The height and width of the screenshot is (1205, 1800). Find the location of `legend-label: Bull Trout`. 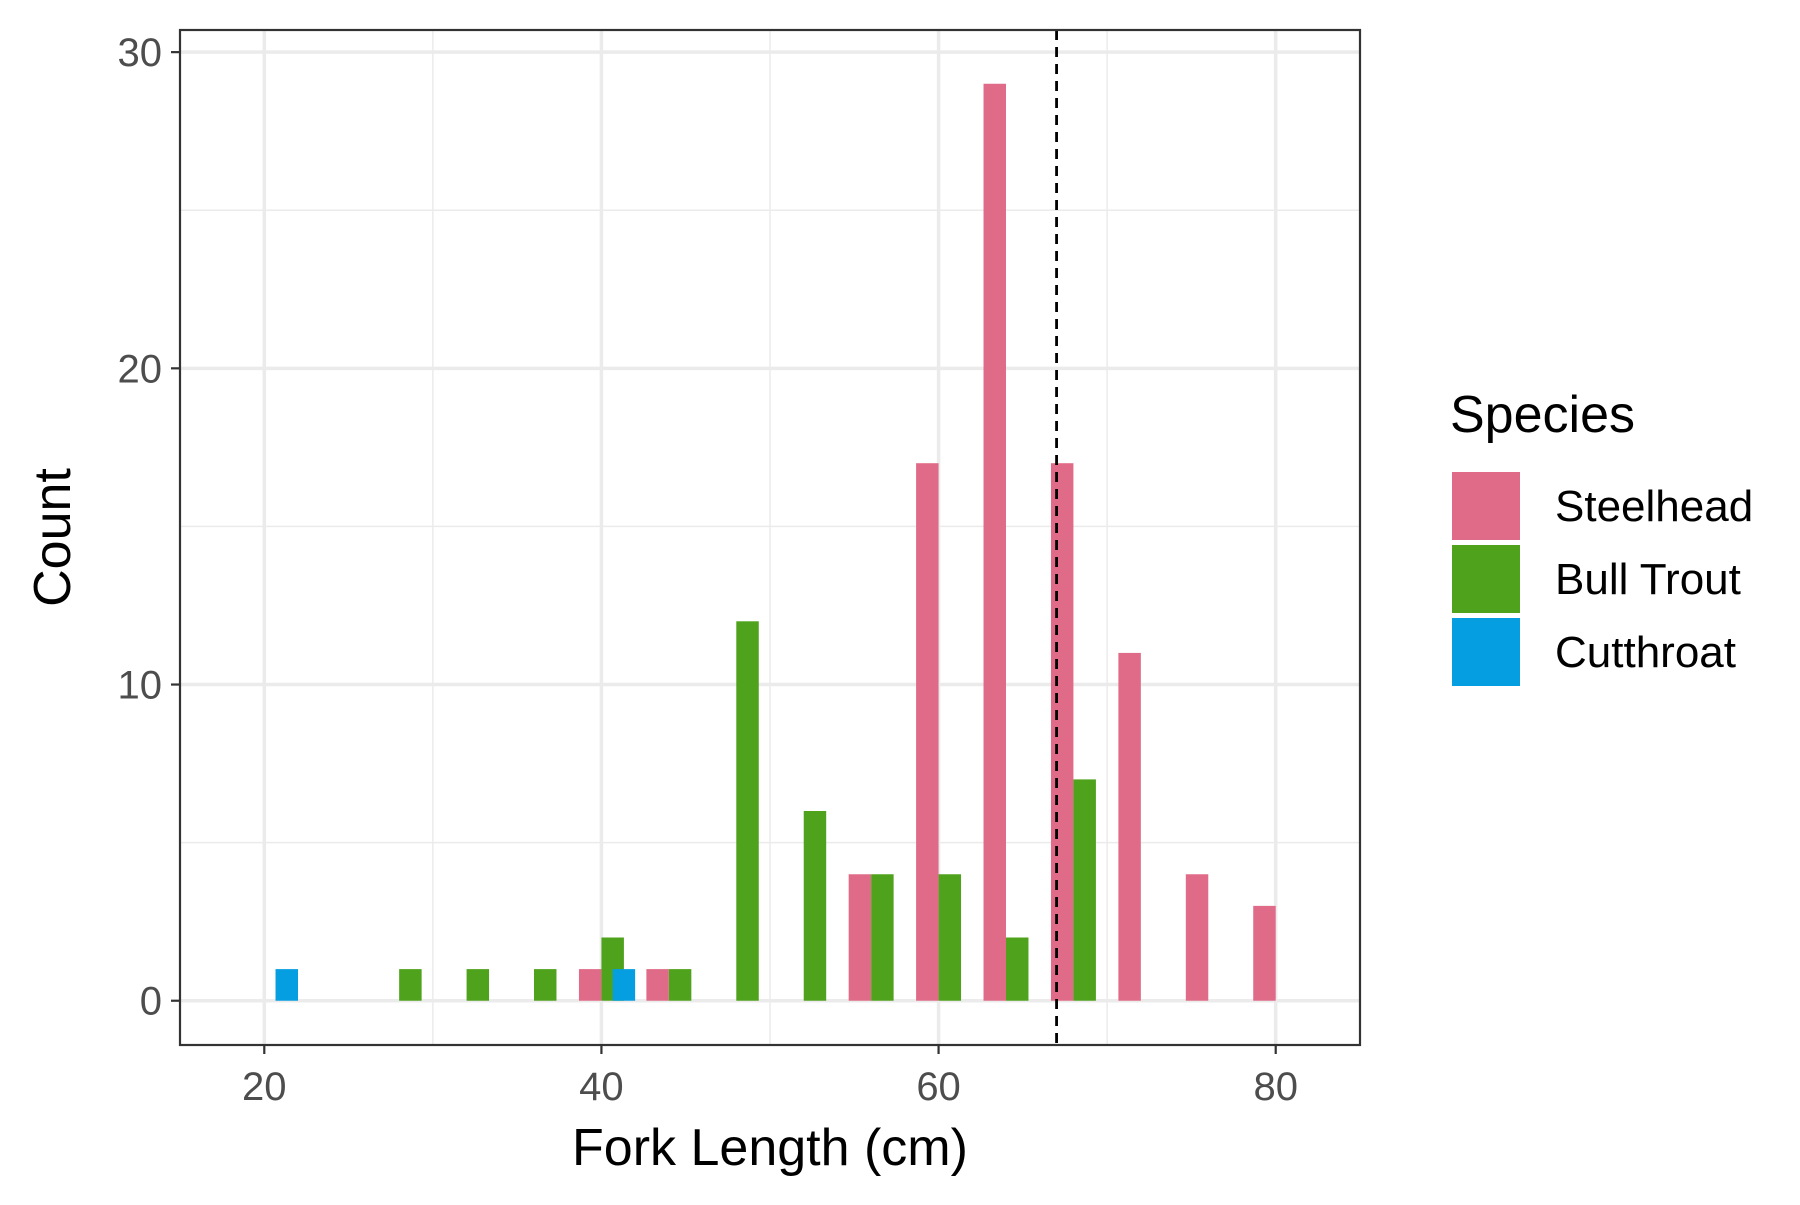

legend-label: Bull Trout is located at coordinates (1648, 579).